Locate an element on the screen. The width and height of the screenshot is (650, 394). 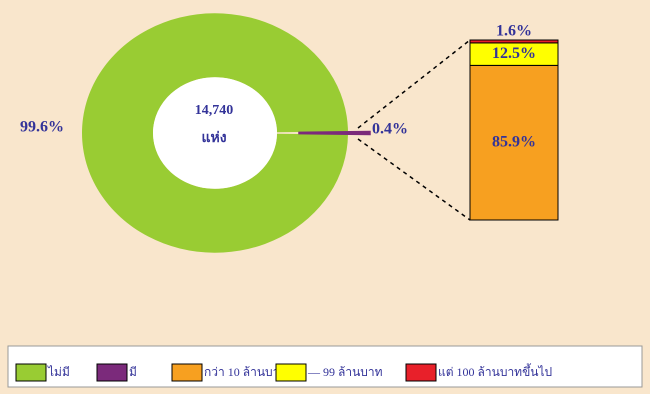
pie-slice is located at coordinates (334, 133).